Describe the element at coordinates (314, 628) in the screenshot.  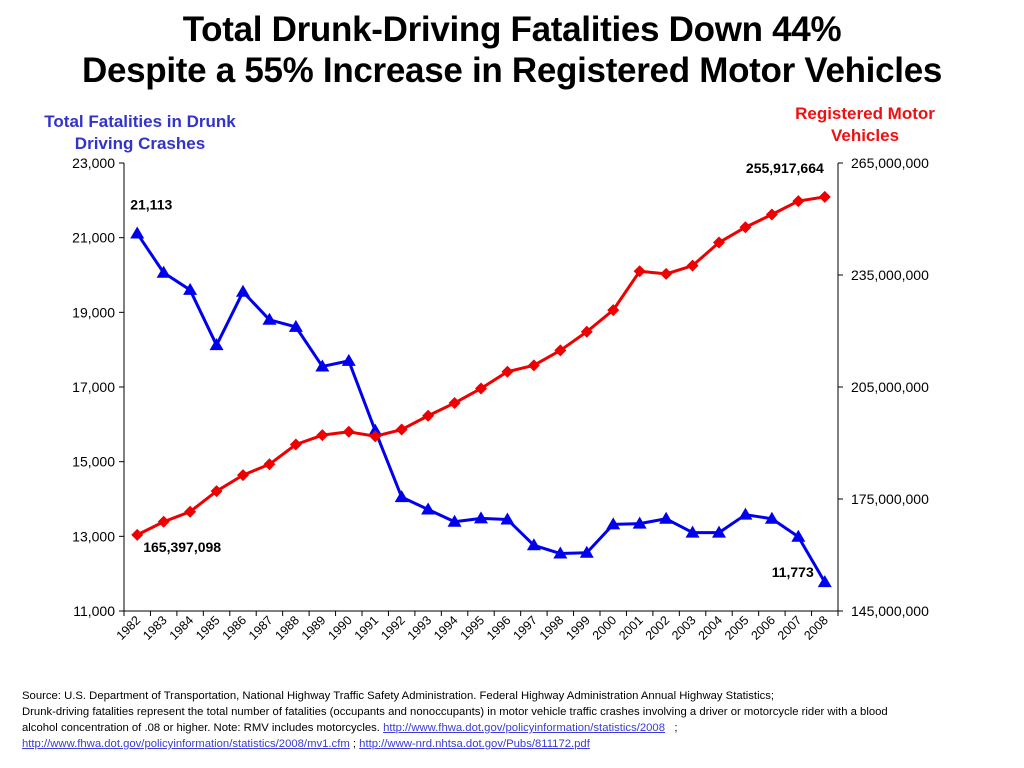
I see `x-axis-tick-label: 1989` at that location.